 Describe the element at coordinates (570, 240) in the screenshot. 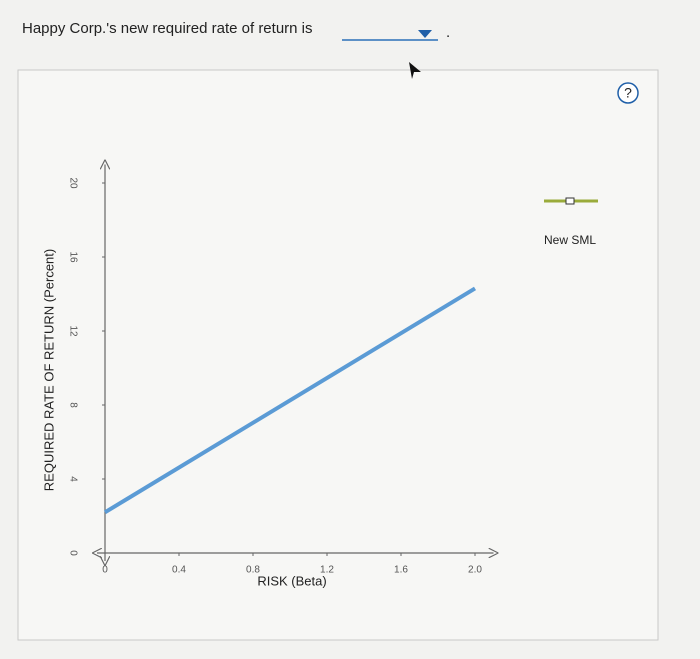

I see `legend-label: New SML` at that location.